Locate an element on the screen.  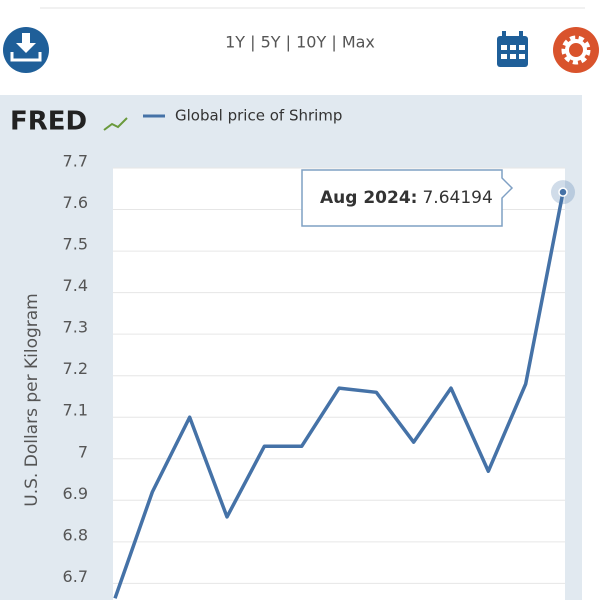
y-tick-label: 7.3 is located at coordinates (75, 327).